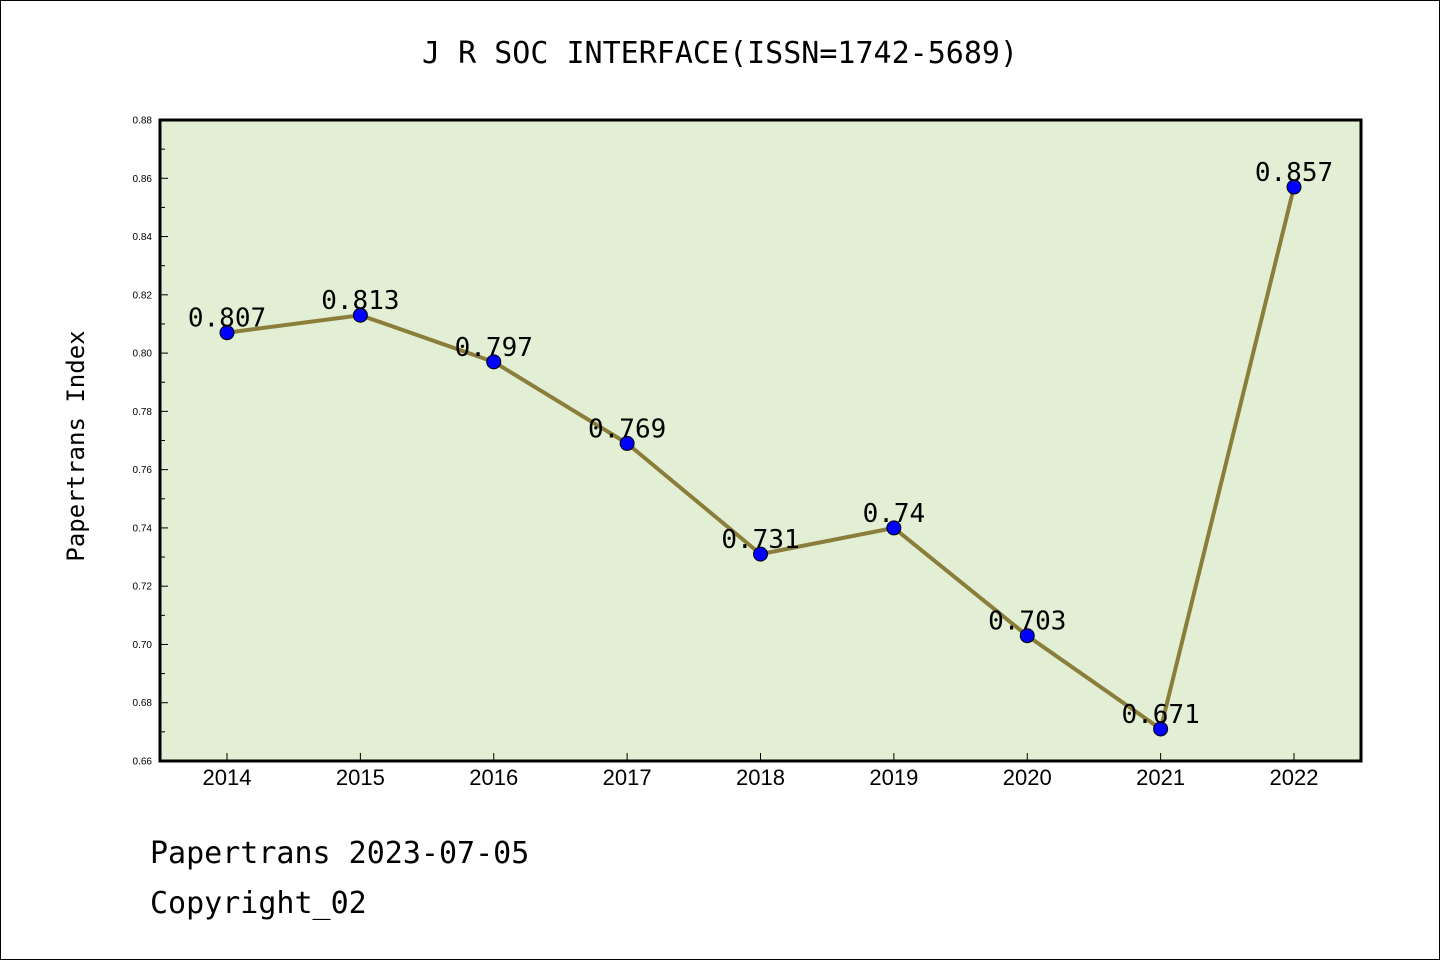 Image resolution: width=1440 pixels, height=960 pixels. What do you see at coordinates (360, 777) in the screenshot?
I see `x-tick-label: 2015` at bounding box center [360, 777].